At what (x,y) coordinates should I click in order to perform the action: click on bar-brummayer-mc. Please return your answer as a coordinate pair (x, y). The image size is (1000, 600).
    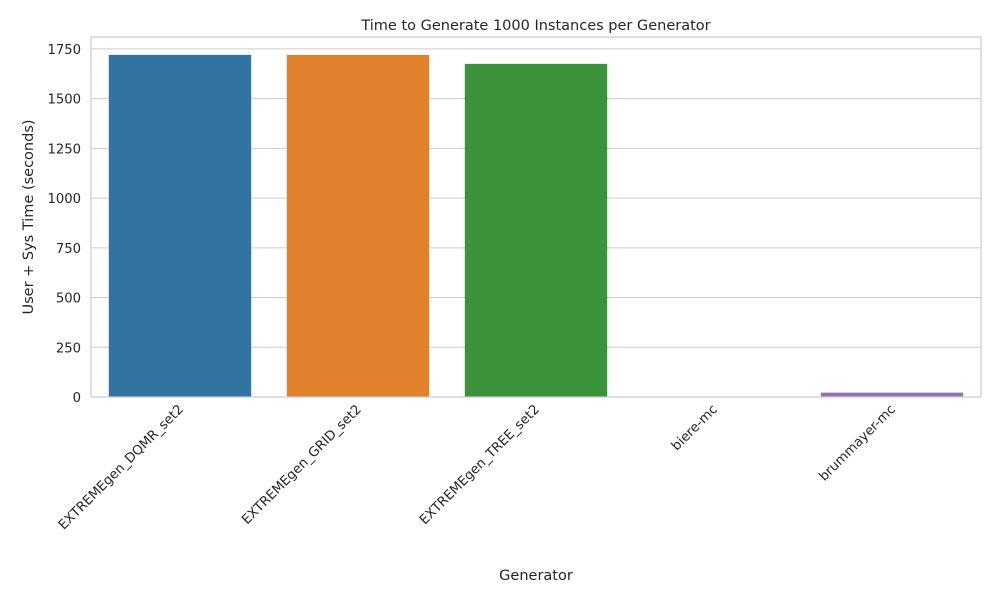
    Looking at the image, I should click on (892, 394).